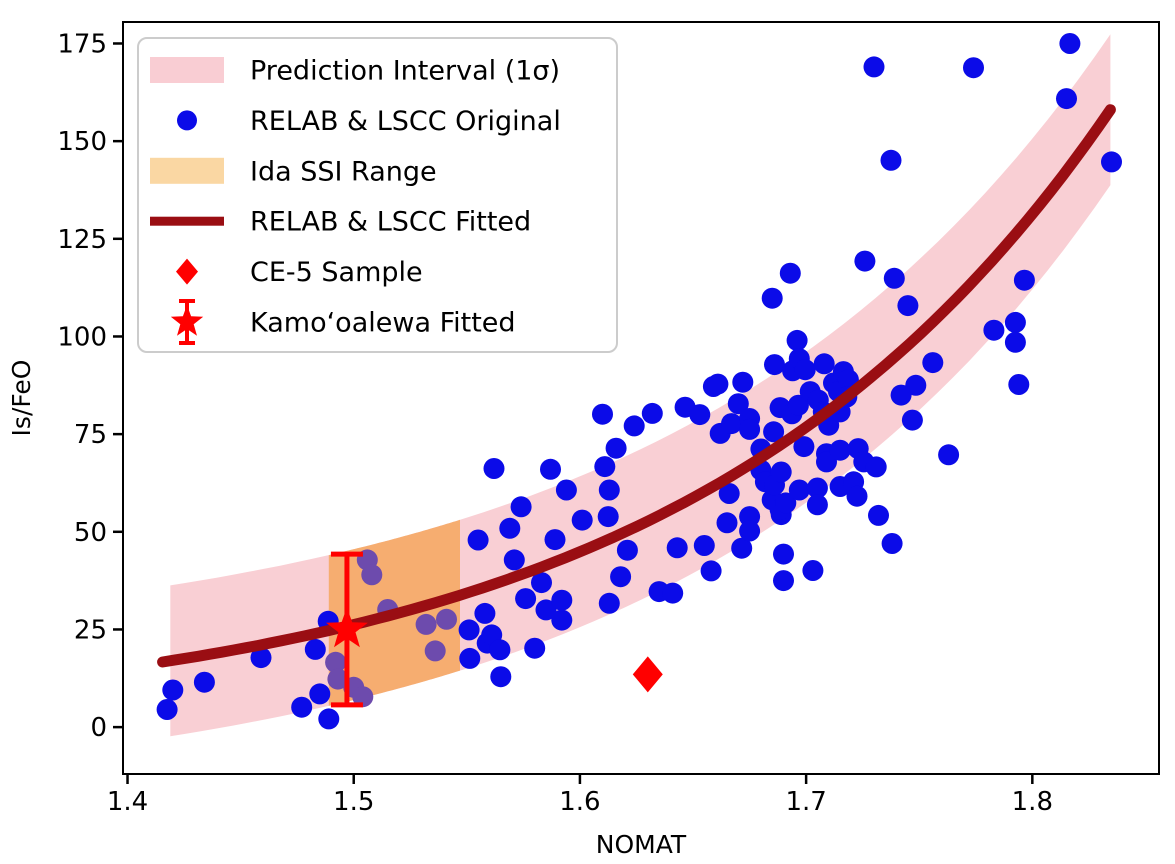 The image size is (1175, 864). Describe the element at coordinates (299, 272) in the screenshot. I see `legend-item: CE-5 Sample` at that location.